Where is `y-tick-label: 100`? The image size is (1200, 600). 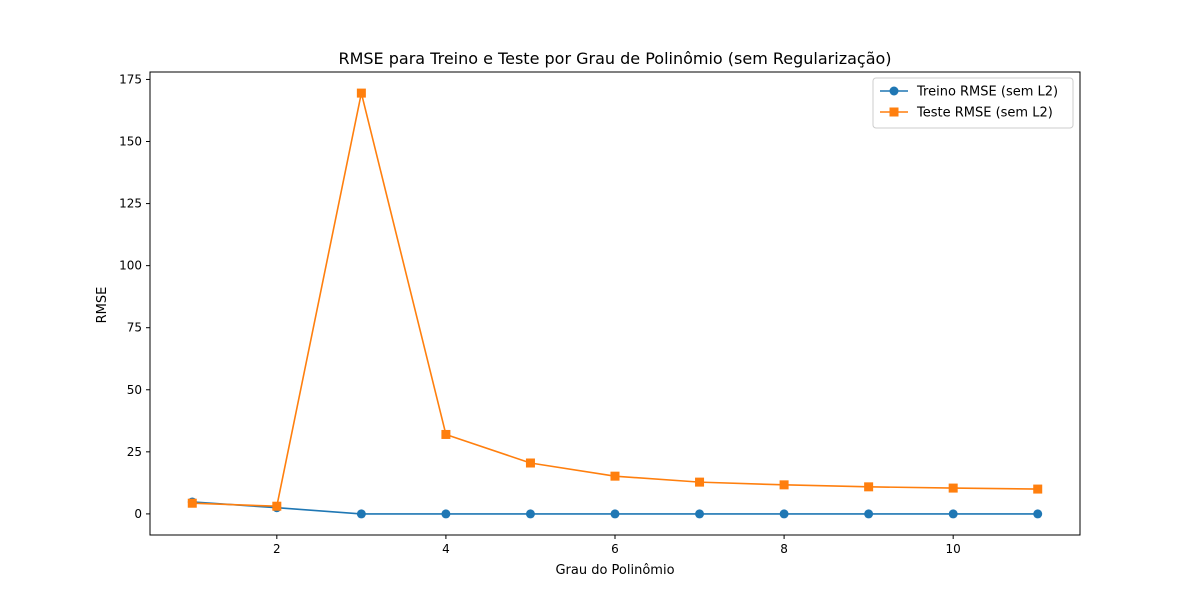
y-tick-label: 100 is located at coordinates (130, 266).